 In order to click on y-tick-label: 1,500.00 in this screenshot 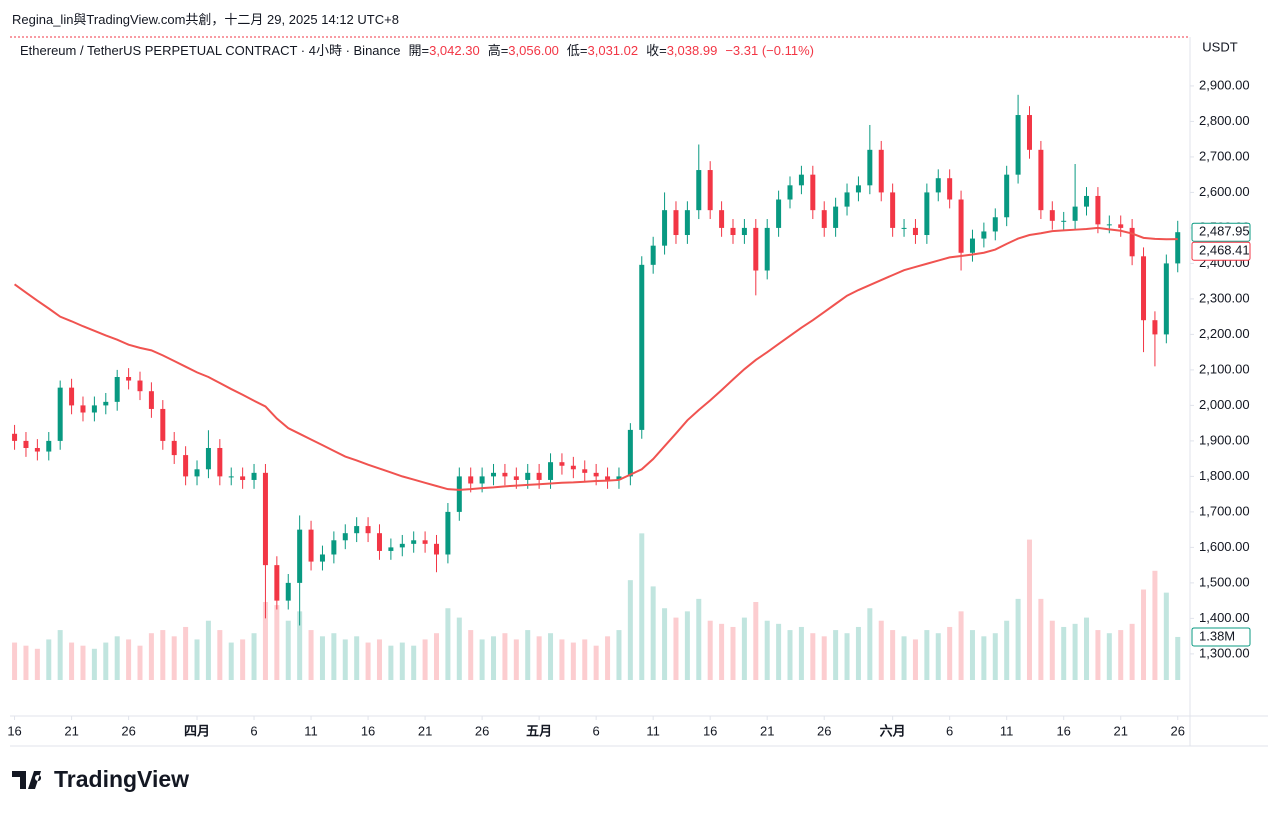, I will do `click(1224, 581)`.